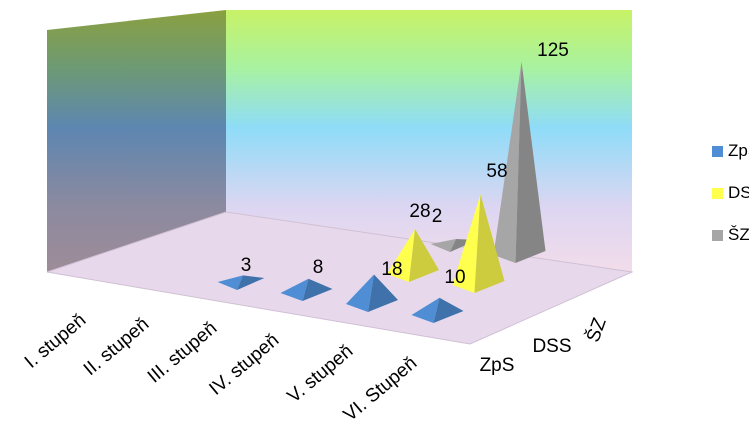  I want to click on legend-label: ŠZ, so click(738, 234).